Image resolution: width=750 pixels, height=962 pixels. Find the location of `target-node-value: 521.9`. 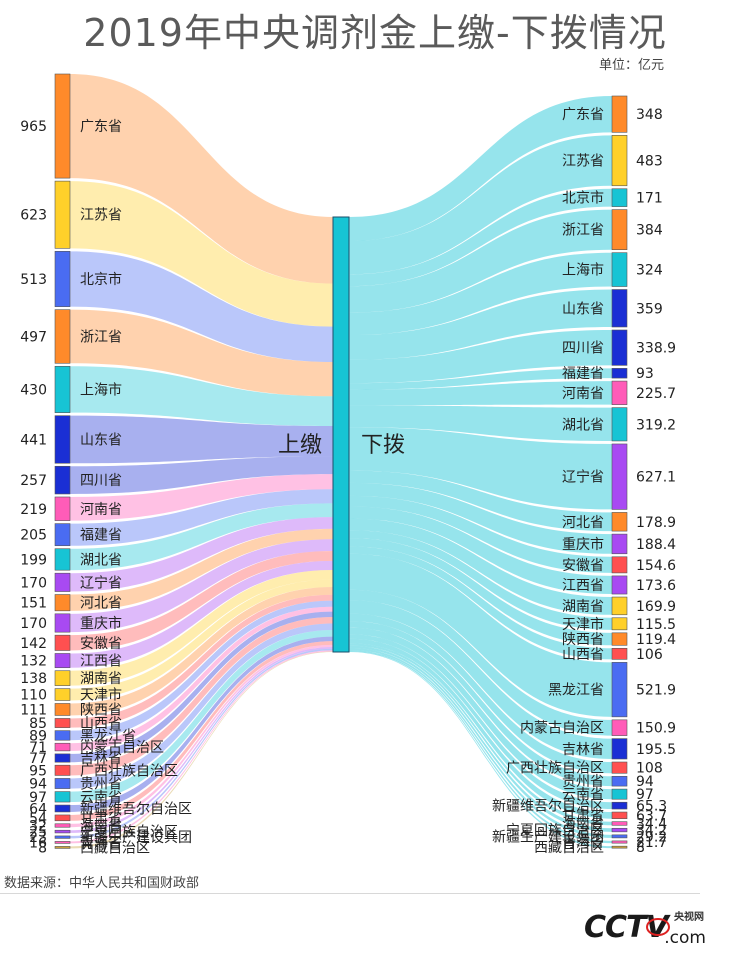

target-node-value: 521.9 is located at coordinates (656, 691).